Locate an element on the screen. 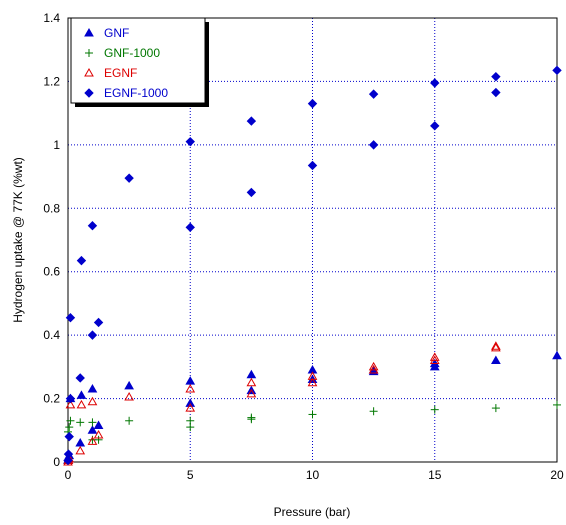  x-tick-label: 10 is located at coordinates (313, 475).